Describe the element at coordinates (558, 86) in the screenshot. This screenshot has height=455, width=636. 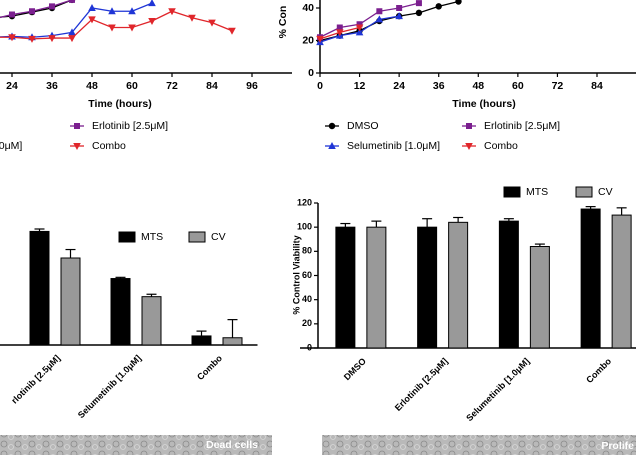
I see `x-tick-label: 72` at that location.